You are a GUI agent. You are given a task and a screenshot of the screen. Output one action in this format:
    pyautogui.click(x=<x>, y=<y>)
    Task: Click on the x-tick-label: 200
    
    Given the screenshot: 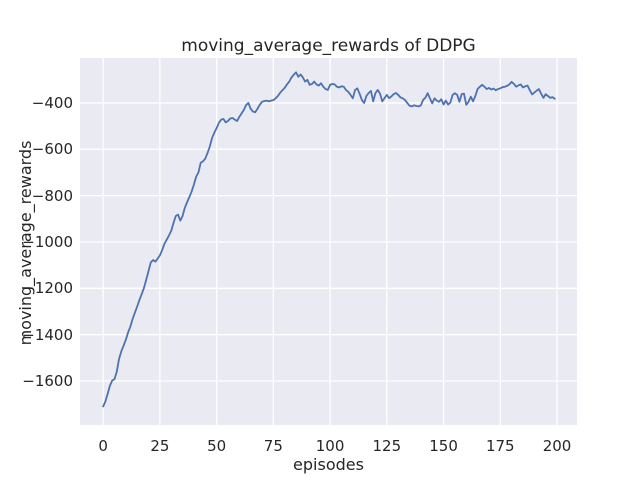 What is the action you would take?
    pyautogui.click(x=557, y=446)
    